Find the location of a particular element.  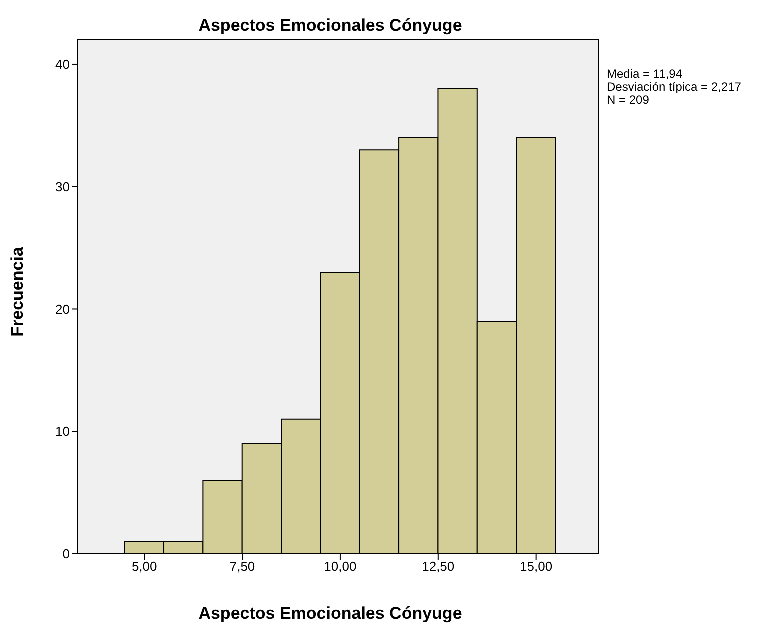

y-tick-label: 0 is located at coordinates (66, 554).